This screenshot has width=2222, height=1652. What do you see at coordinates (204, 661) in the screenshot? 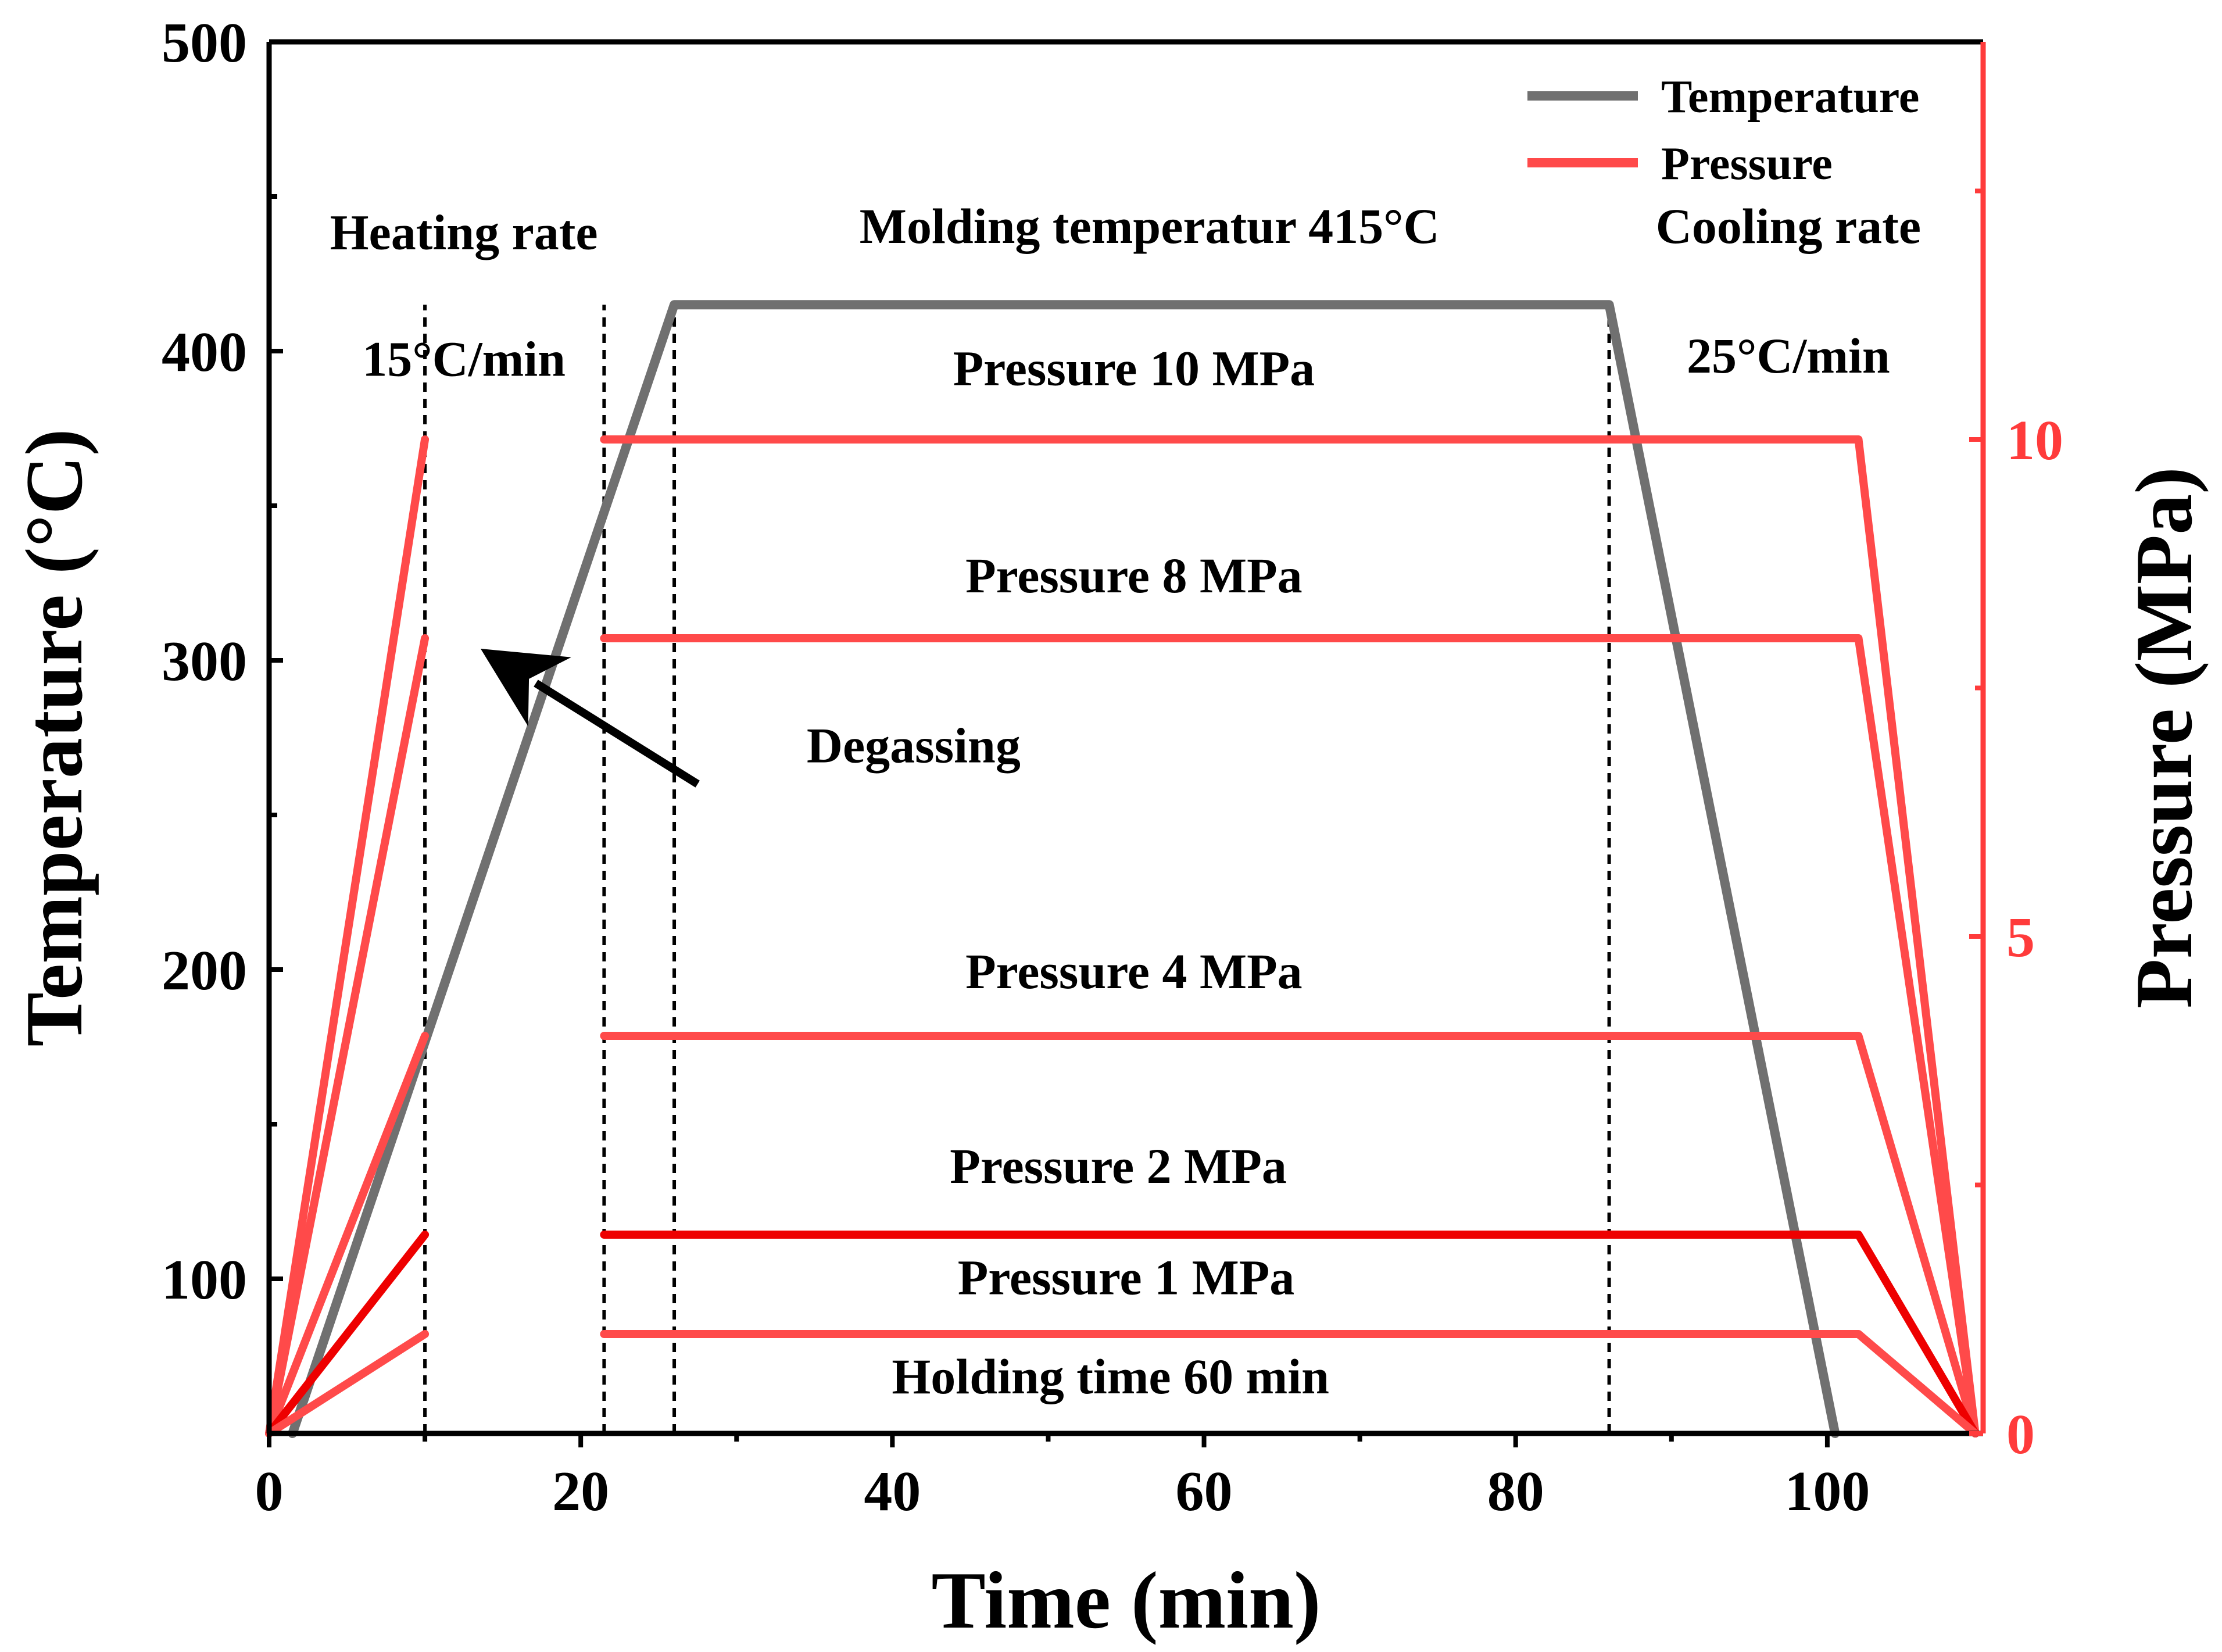
I see `y-tick-label-300: 300` at bounding box center [204, 661].